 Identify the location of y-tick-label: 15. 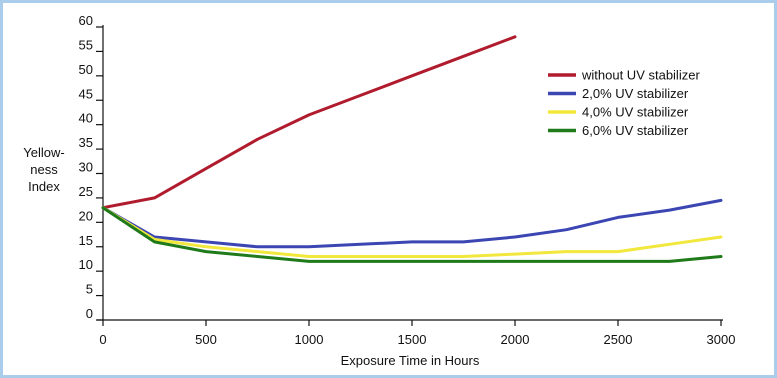
(86, 240).